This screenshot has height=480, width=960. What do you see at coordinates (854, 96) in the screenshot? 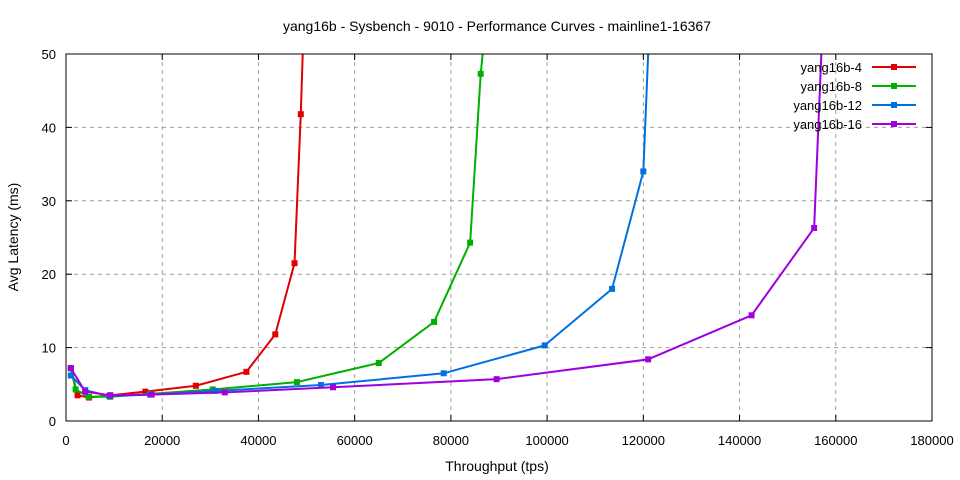
I see `legend: yang16b-4 yang16b-8 yang16b-12 yang16b-16` at bounding box center [854, 96].